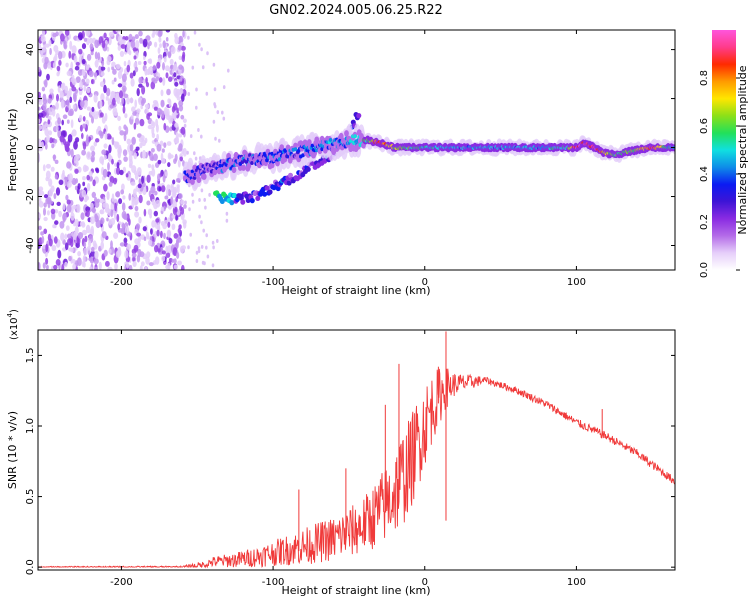  I want to click on colorbar-tick-label: 0.8, so click(704, 78).